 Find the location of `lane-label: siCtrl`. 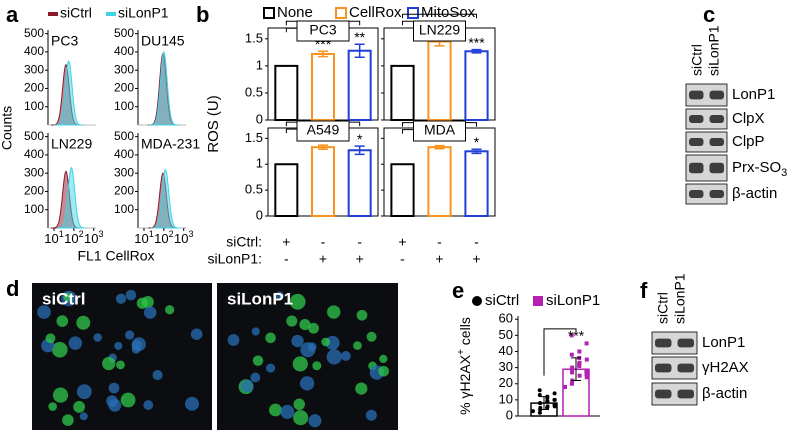

lane-label: siCtrl is located at coordinates (663, 308).